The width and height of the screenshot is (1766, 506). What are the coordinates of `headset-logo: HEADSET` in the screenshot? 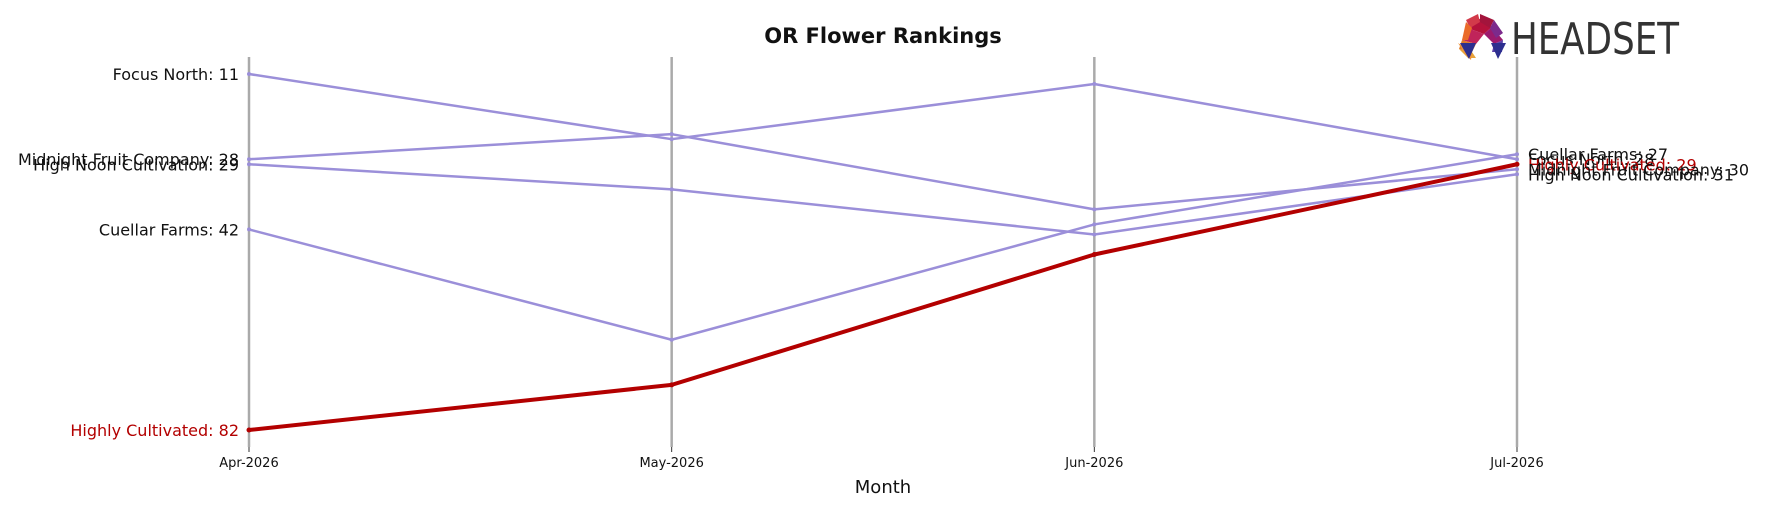 It's located at (1568, 39).